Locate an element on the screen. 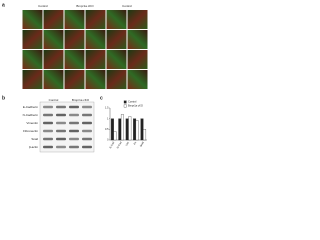  x-tick-label: Snail is located at coordinates (142, 144).